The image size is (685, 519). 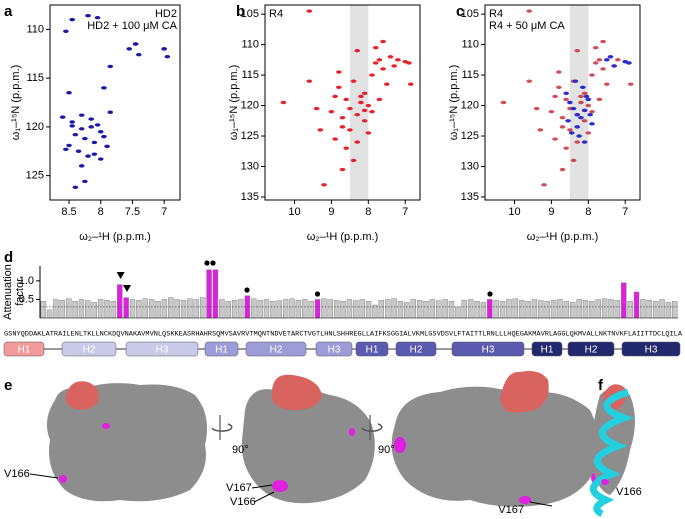 What do you see at coordinates (115, 102) in the screenshot?
I see `plot-frame` at bounding box center [115, 102].